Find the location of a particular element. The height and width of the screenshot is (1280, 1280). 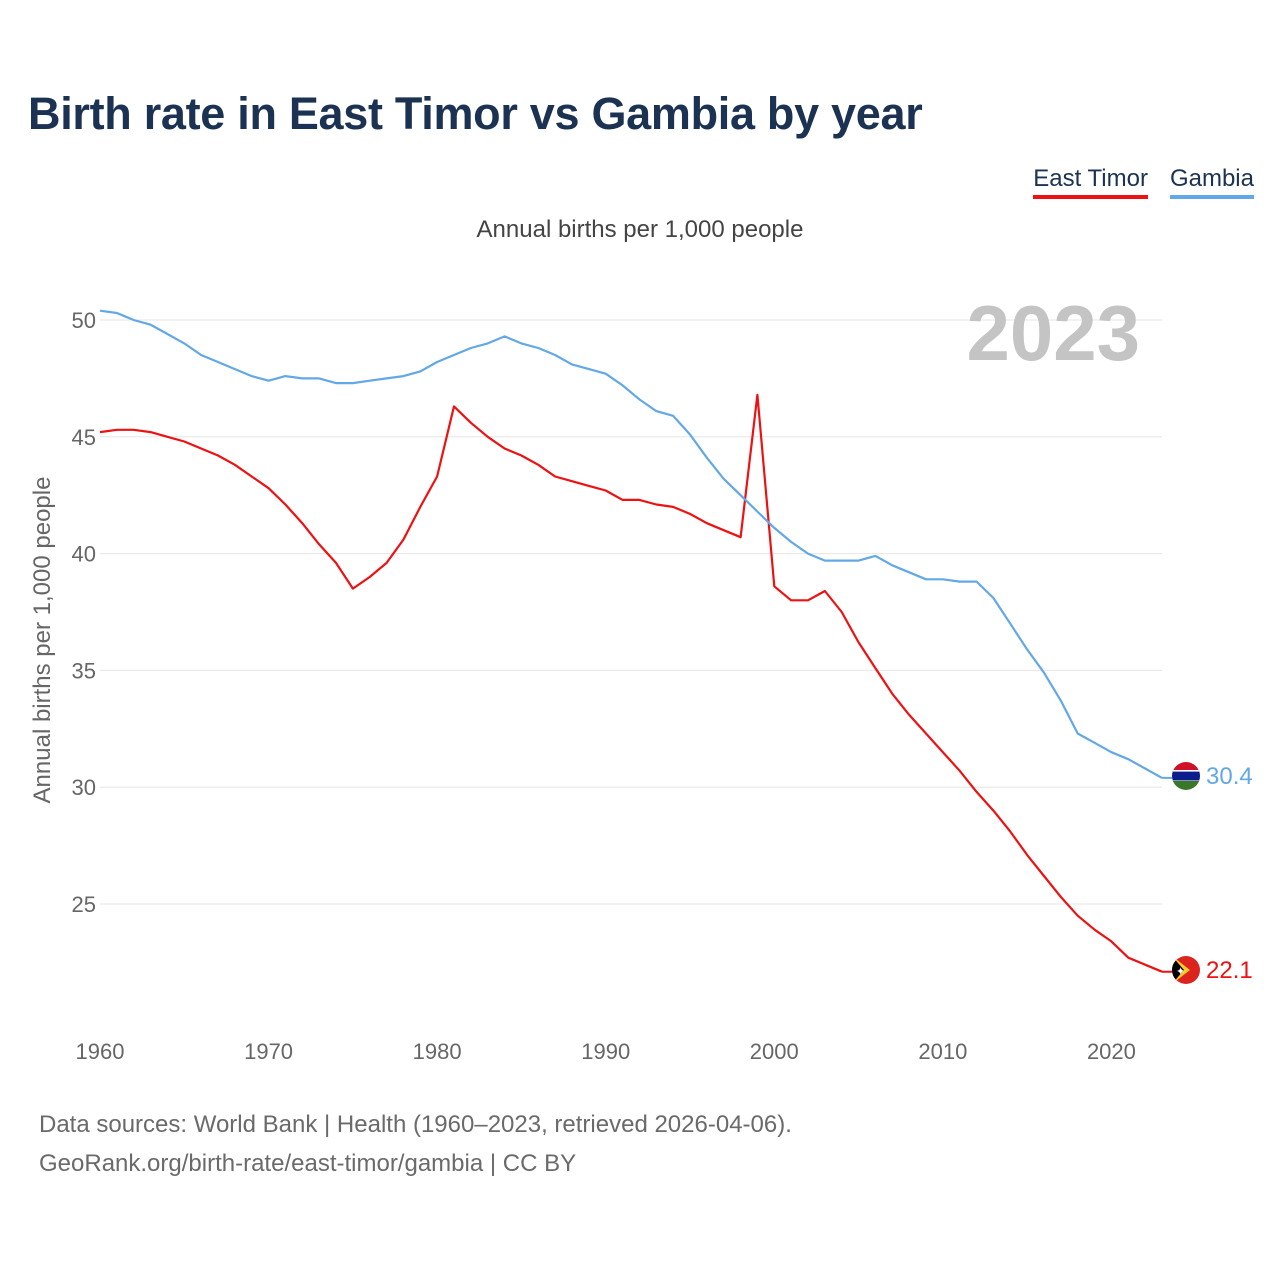

x-tick-label: 1990 is located at coordinates (605, 1051).